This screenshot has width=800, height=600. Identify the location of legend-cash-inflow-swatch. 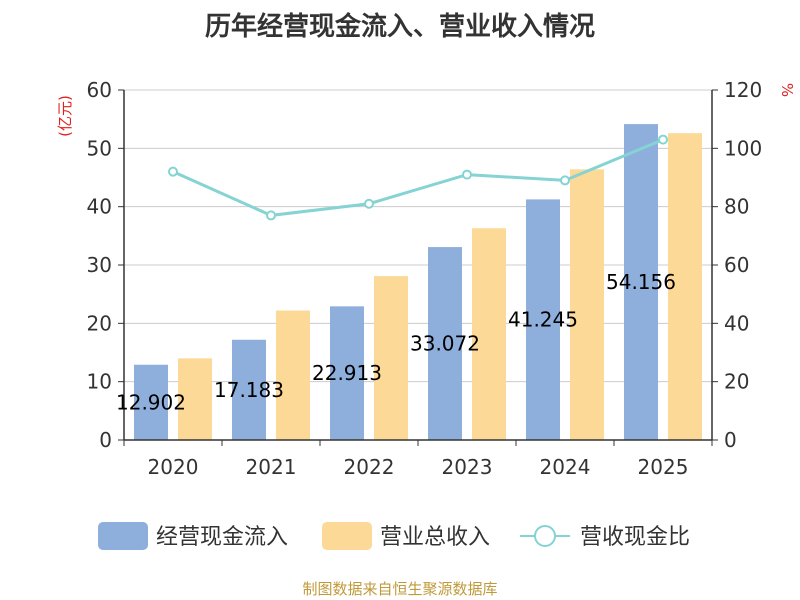
(123, 536).